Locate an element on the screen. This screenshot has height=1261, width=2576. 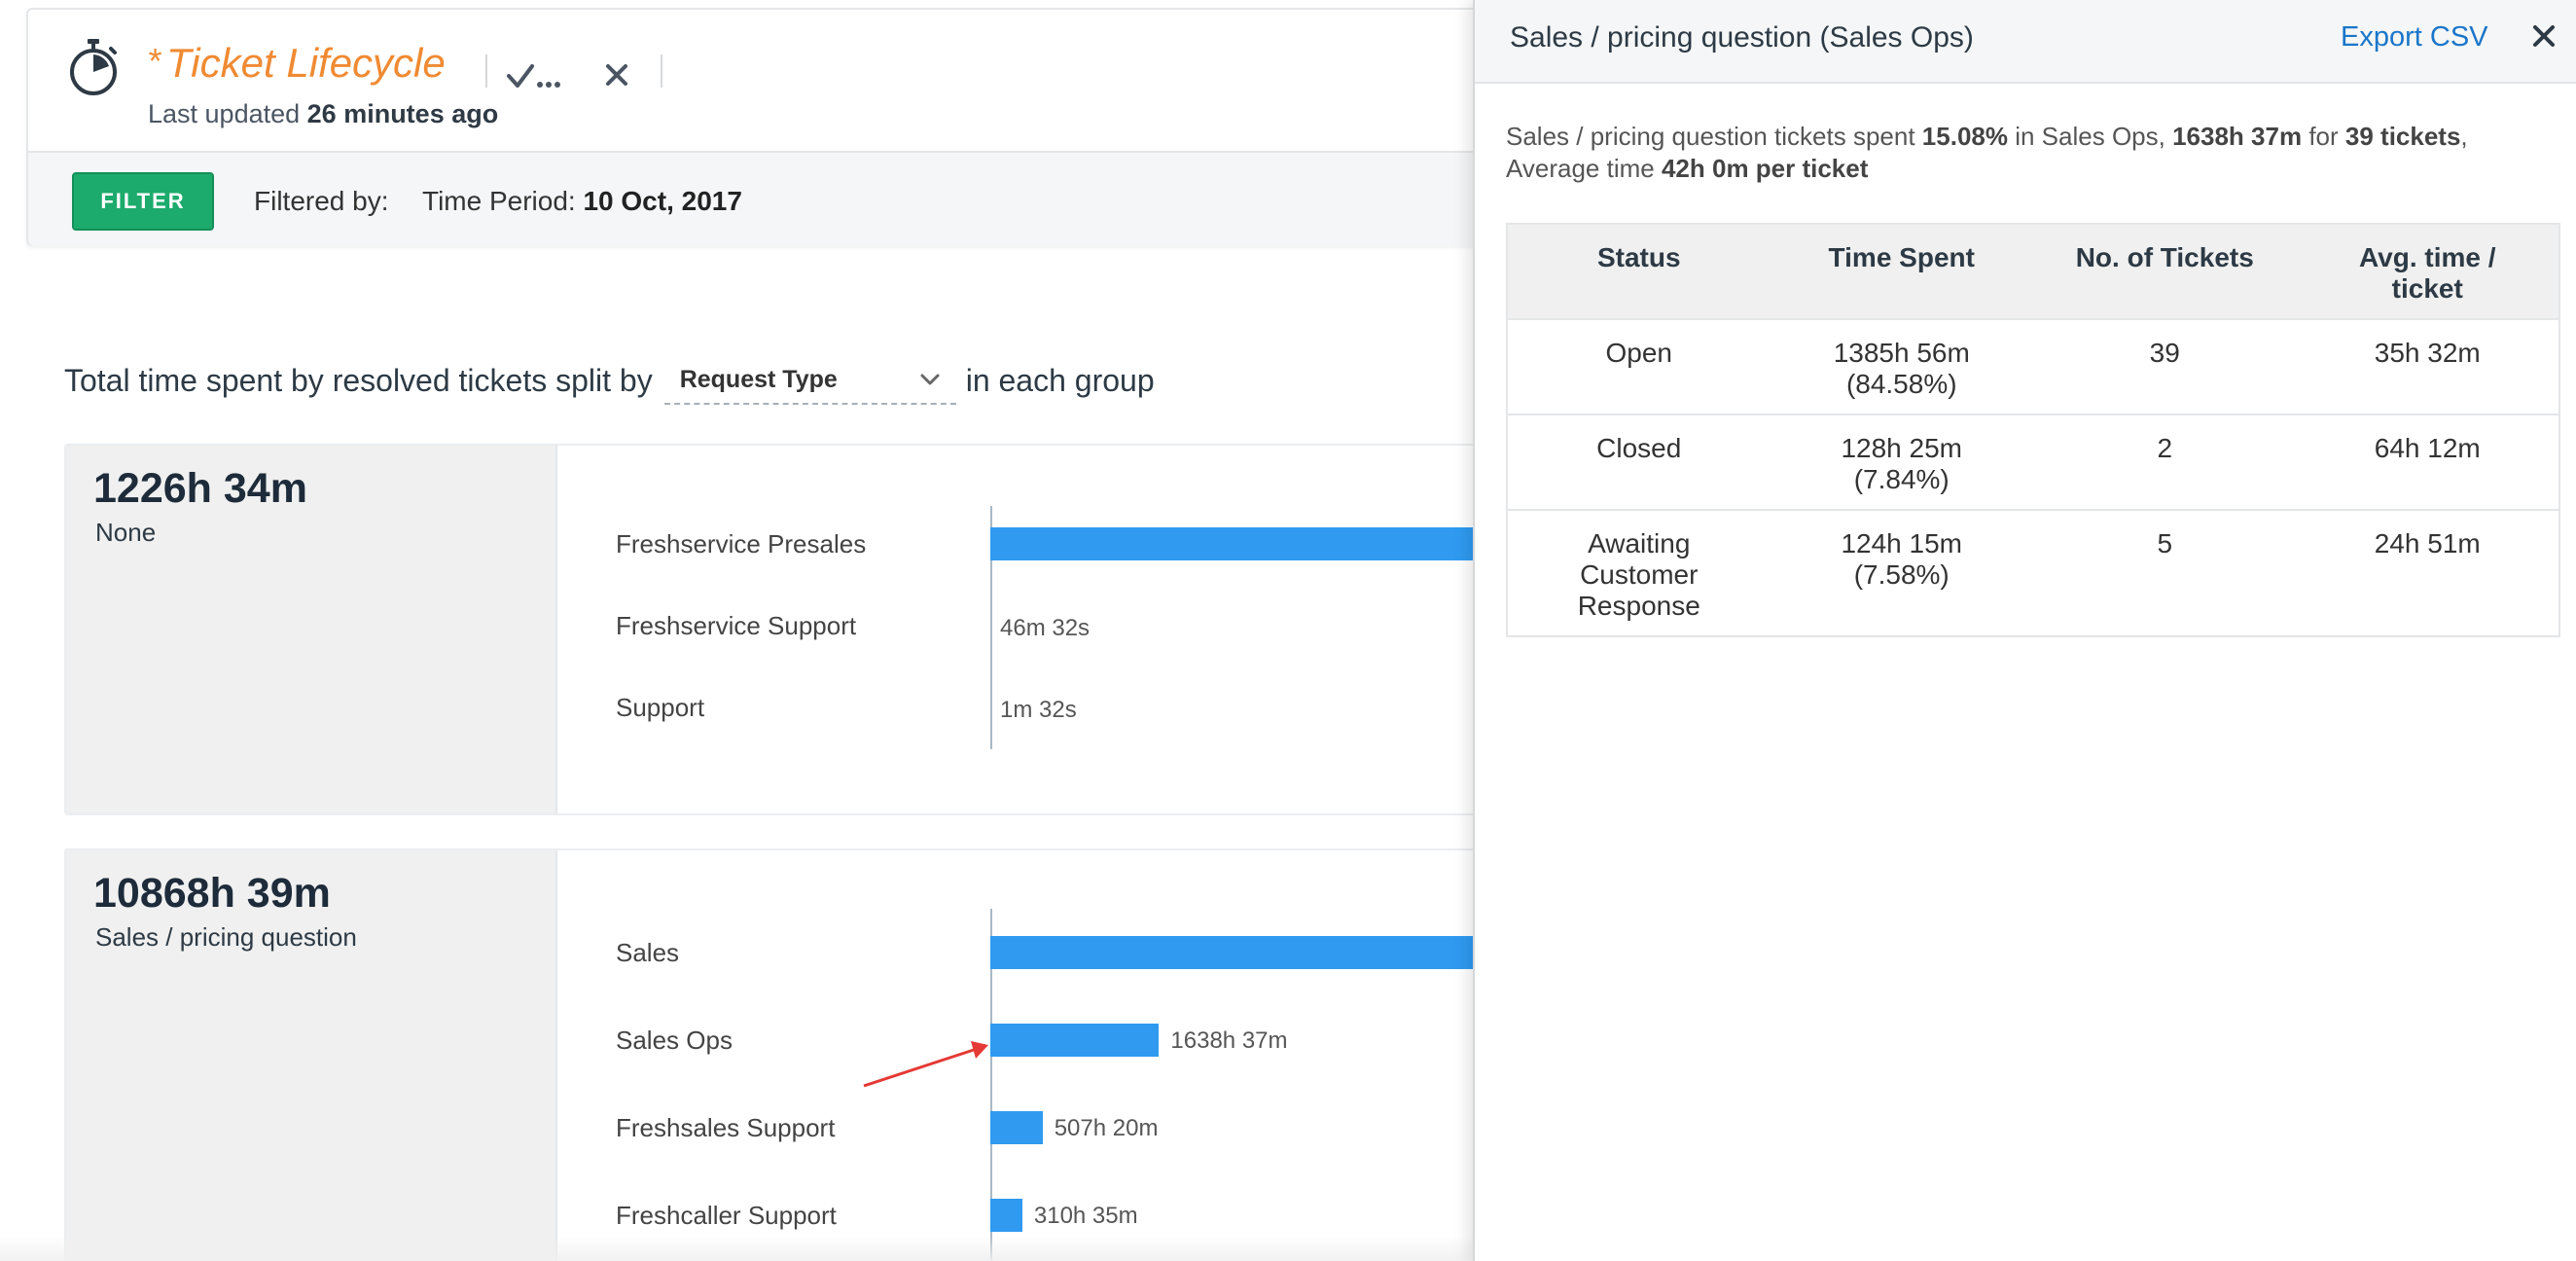
filtered-by-label: Filtered by: is located at coordinates (321, 201).